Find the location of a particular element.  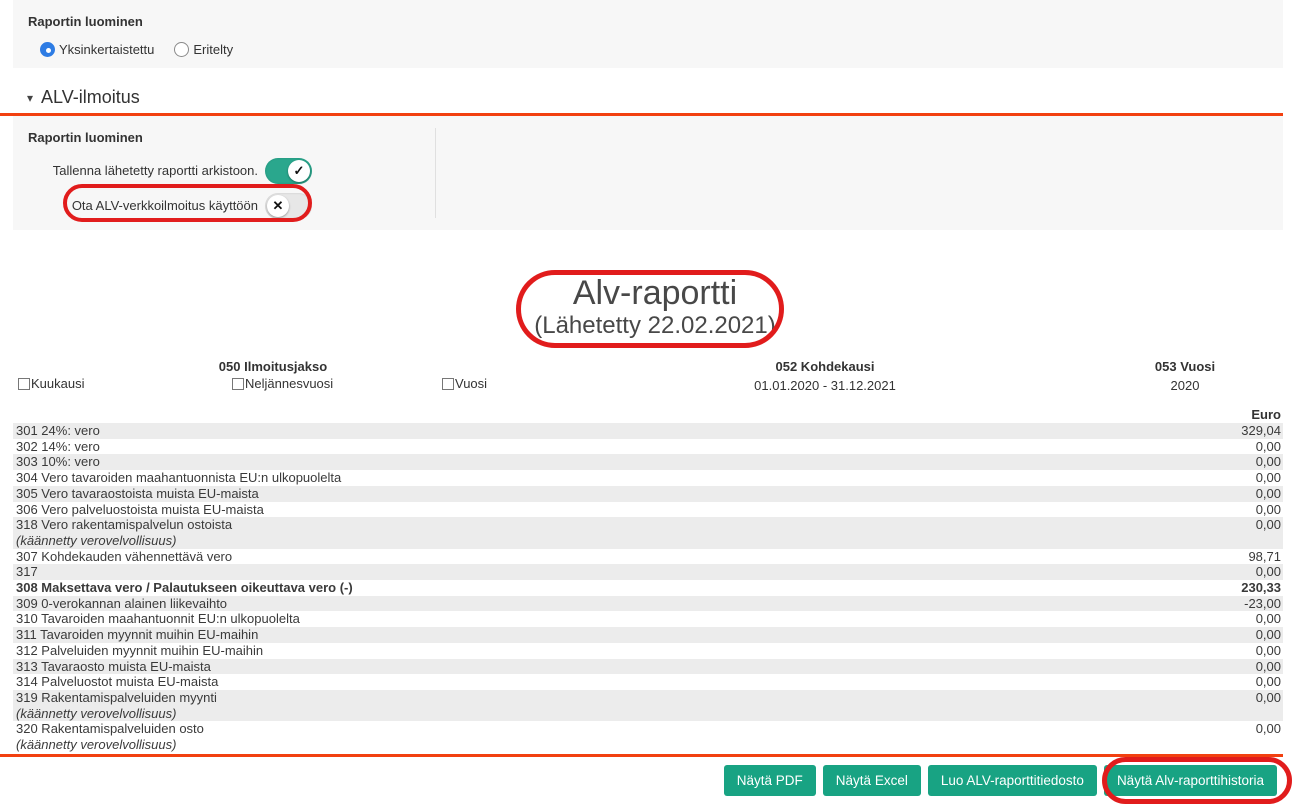

chevron-down-icon: ▾ is located at coordinates (30, 97).